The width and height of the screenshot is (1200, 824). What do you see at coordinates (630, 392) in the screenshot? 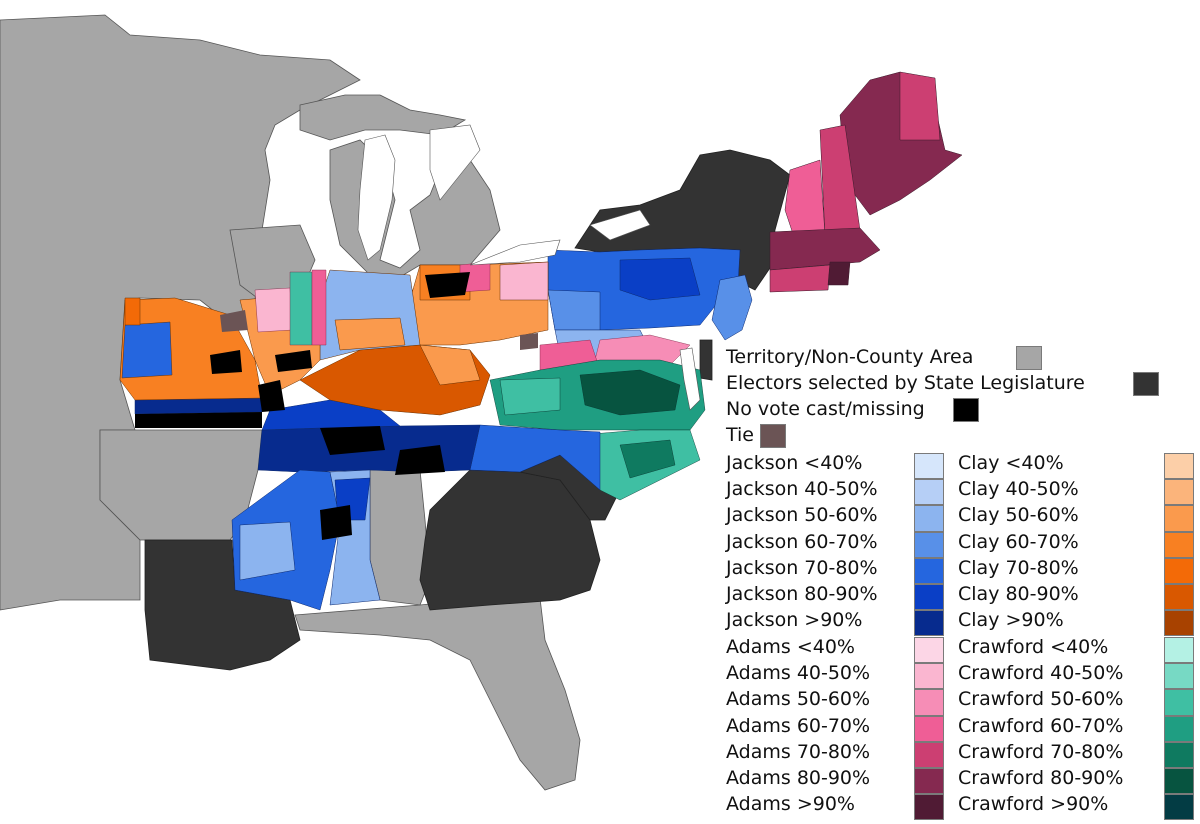
I see `virginia-core` at bounding box center [630, 392].